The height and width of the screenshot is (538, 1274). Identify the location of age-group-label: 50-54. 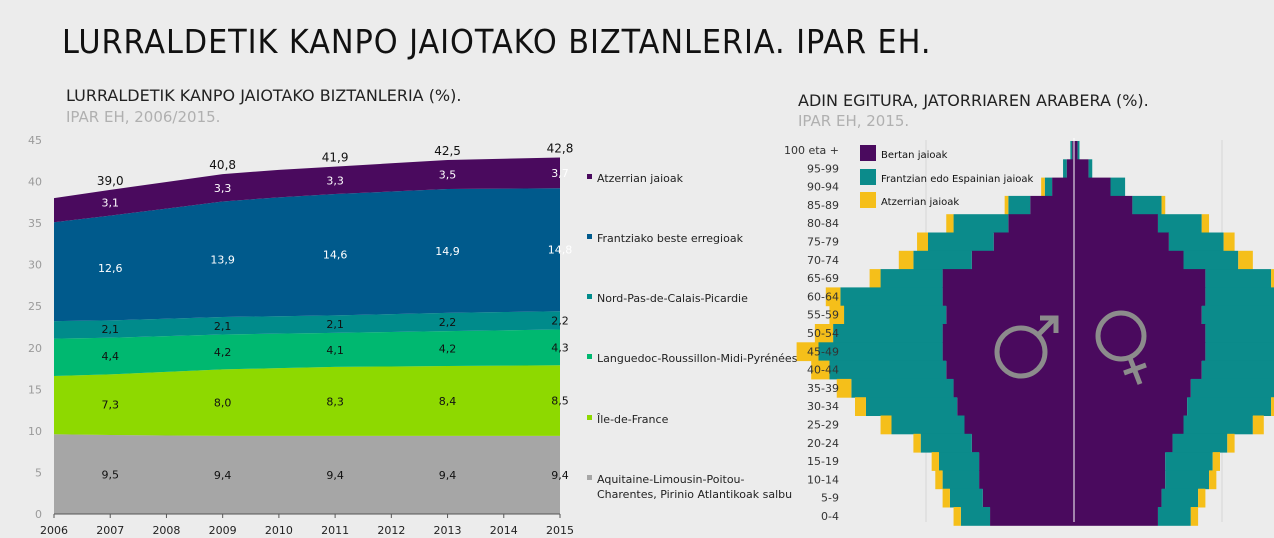
(823, 333).